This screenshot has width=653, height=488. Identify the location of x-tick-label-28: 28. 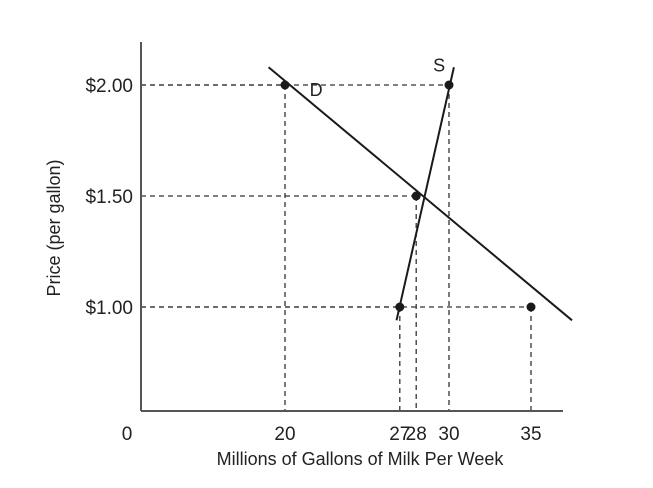
(416, 434).